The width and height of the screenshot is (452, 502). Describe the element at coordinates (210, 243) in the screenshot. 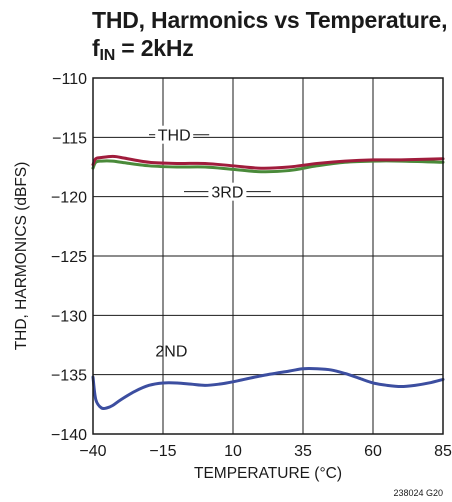

I see `annotations: THD 3RD 2ND` at that location.